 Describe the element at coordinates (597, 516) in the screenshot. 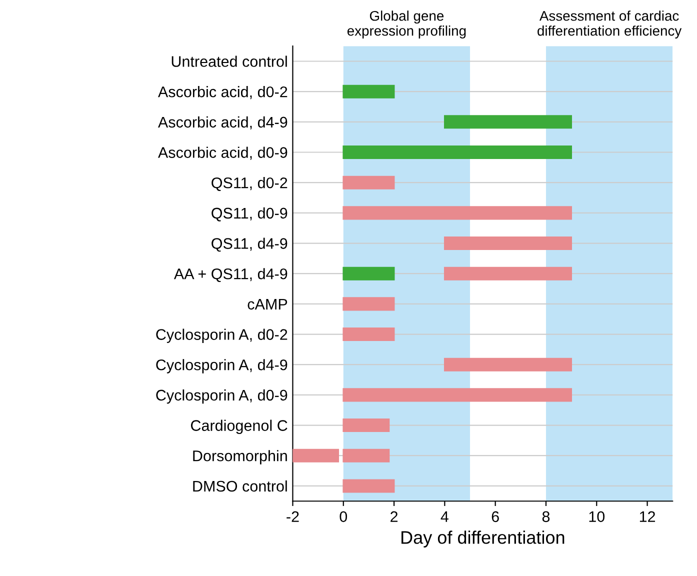

I see `x-tick-label: 10` at that location.